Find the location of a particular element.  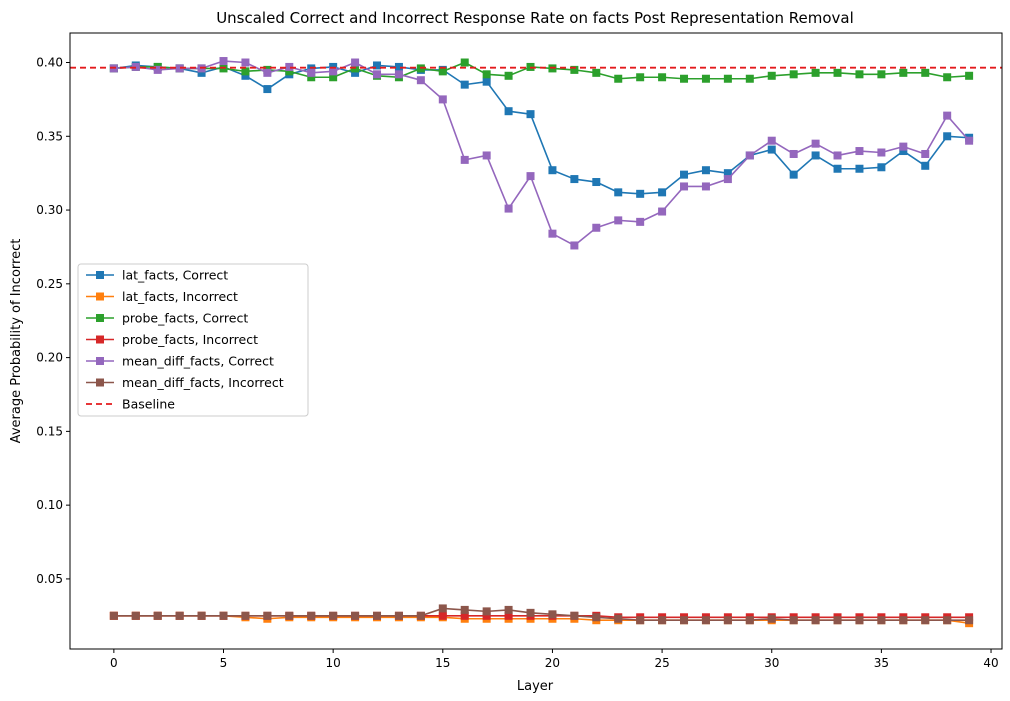

legend-label: lat_facts, Incorrect is located at coordinates (180, 296).